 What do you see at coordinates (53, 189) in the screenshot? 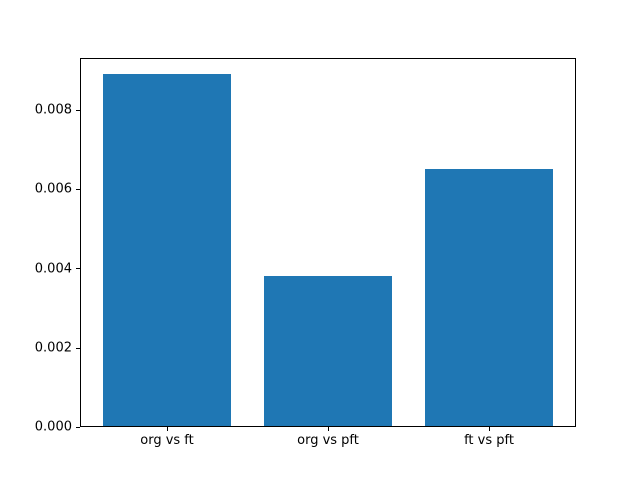
I see `y-tick-label: 0.006` at bounding box center [53, 189].